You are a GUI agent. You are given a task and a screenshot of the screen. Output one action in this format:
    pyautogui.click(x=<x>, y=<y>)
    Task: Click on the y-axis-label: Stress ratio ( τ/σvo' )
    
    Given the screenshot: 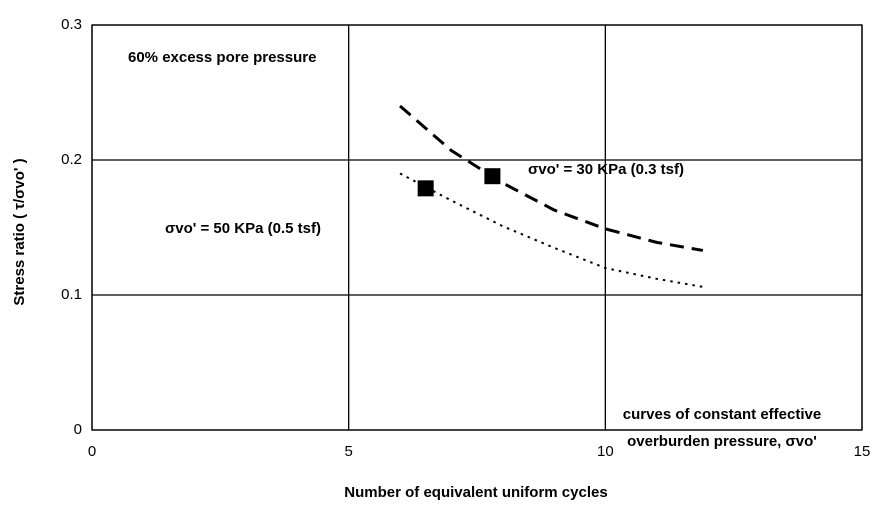 What is the action you would take?
    pyautogui.click(x=19, y=231)
    